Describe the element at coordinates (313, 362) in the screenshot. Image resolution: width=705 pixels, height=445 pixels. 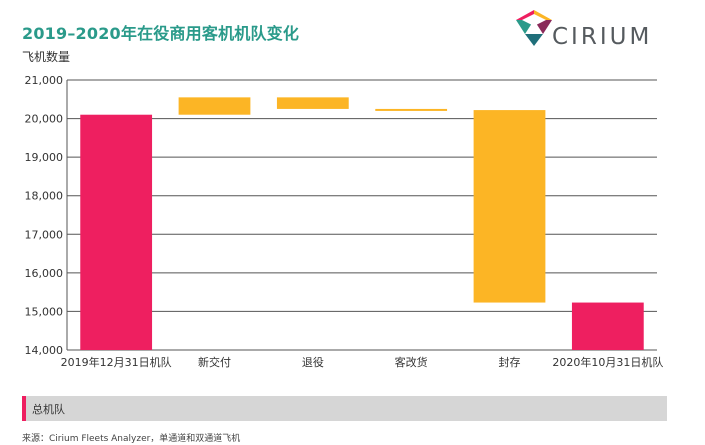
I see `x-tick-label: 退役` at that location.